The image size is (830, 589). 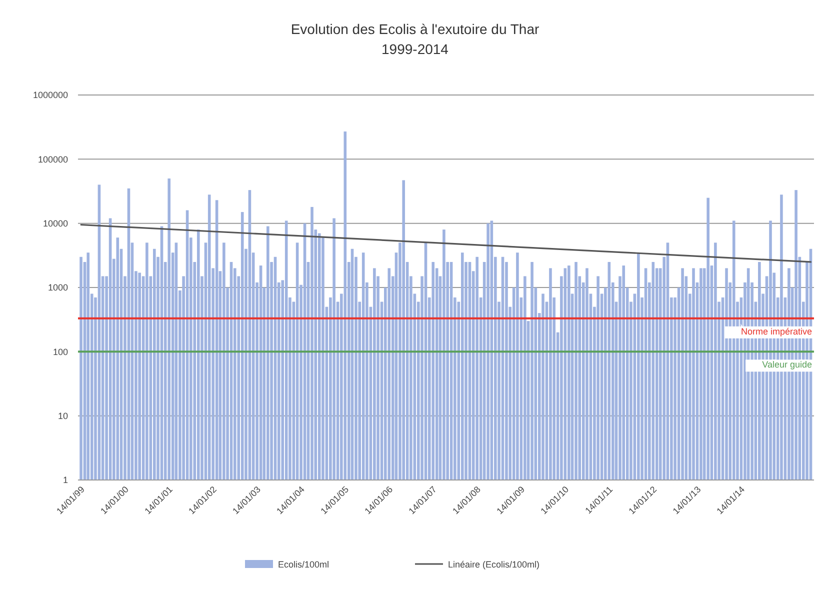 I want to click on y-tick-label: 1000000, so click(x=50, y=95).